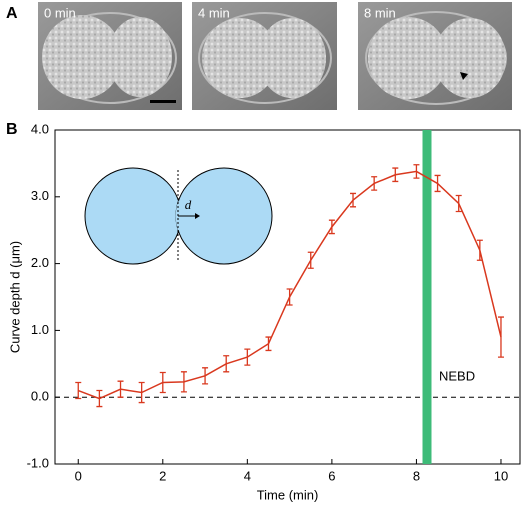 This screenshot has width=528, height=510. I want to click on micrograph: 0 min, so click(110, 56).